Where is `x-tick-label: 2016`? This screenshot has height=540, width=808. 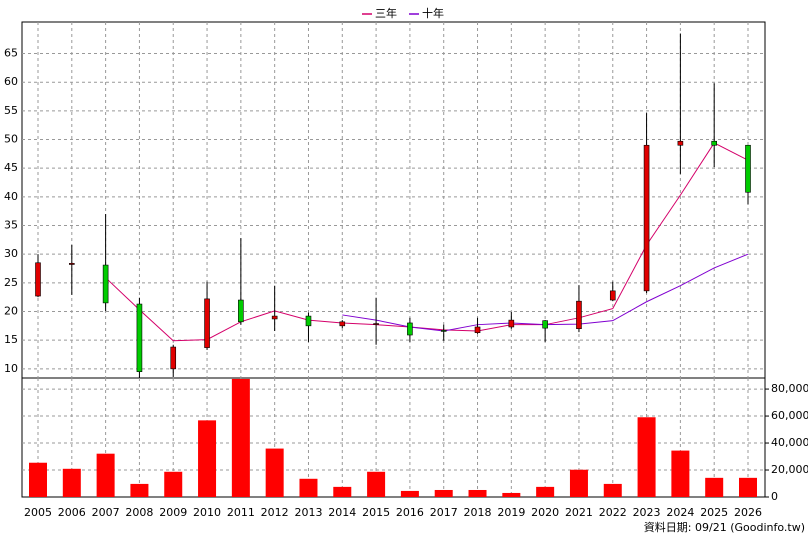 x-tick-label: 2016 is located at coordinates (410, 512).